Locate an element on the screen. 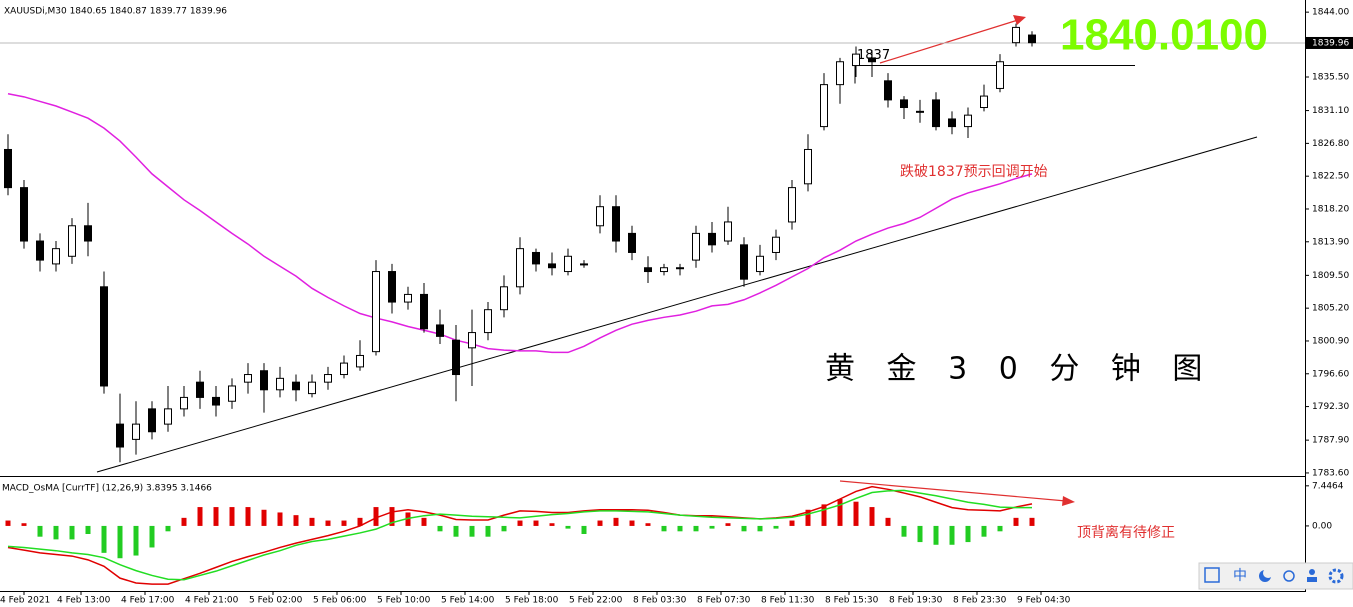  y-tick-label: 1844.00 is located at coordinates (1330, 13).